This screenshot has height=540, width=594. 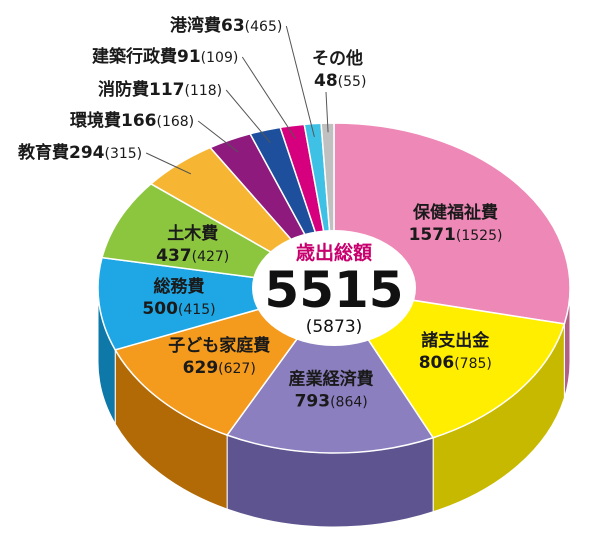 I want to click on label-name-11: その他, so click(x=337, y=58).